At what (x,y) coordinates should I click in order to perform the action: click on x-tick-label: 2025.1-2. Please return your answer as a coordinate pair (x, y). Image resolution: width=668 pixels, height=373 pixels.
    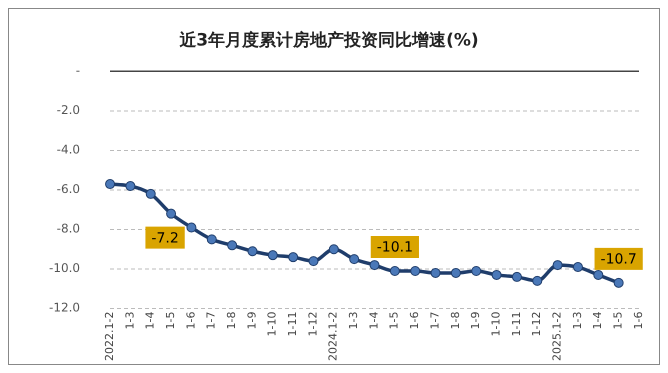
    Looking at the image, I should click on (557, 337).